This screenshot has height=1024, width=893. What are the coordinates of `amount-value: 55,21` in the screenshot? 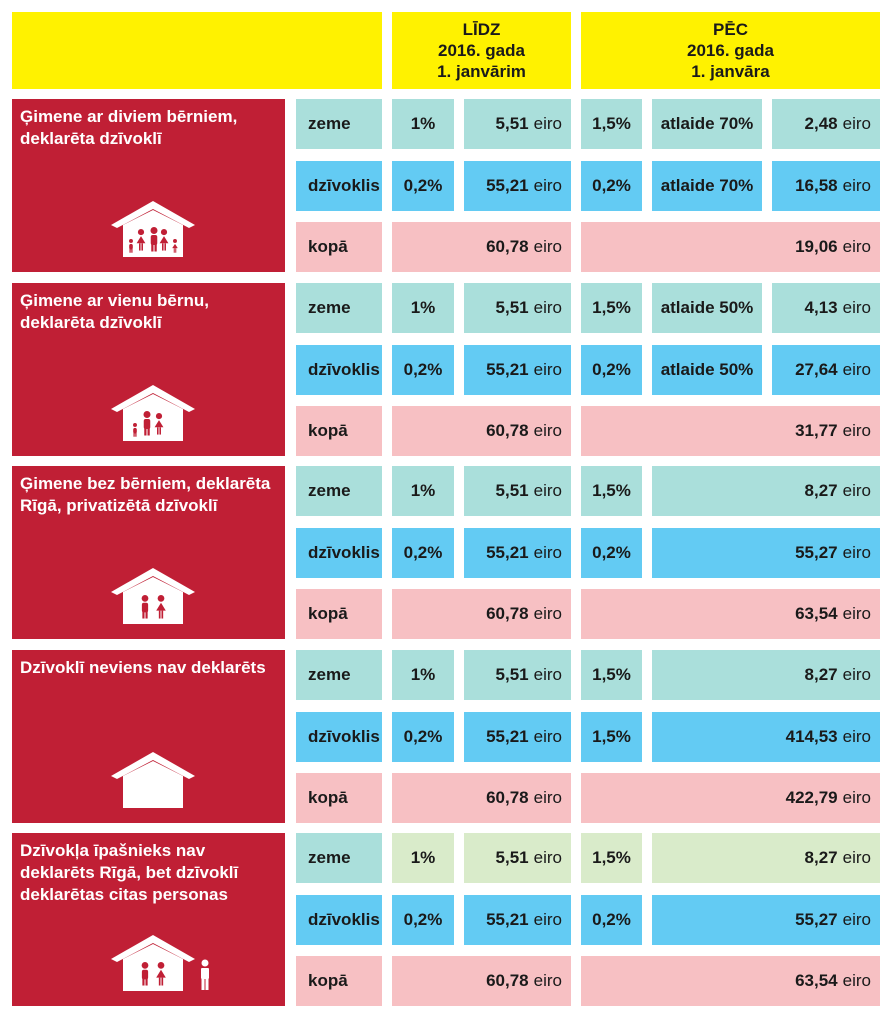 It's located at (507, 552).